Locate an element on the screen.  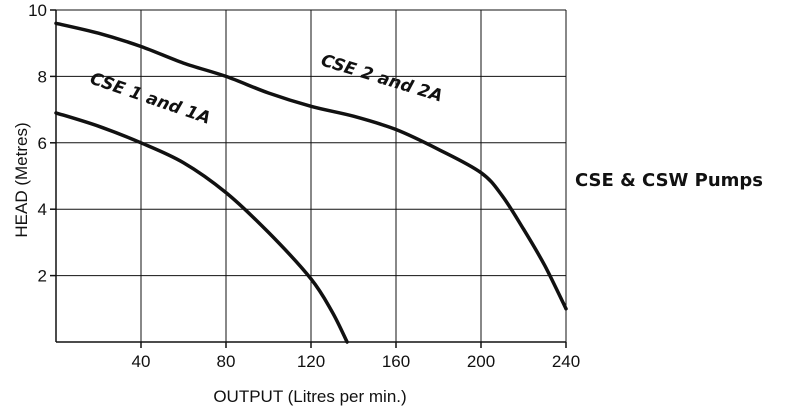
y-tick-label: 2 is located at coordinates (42, 276).